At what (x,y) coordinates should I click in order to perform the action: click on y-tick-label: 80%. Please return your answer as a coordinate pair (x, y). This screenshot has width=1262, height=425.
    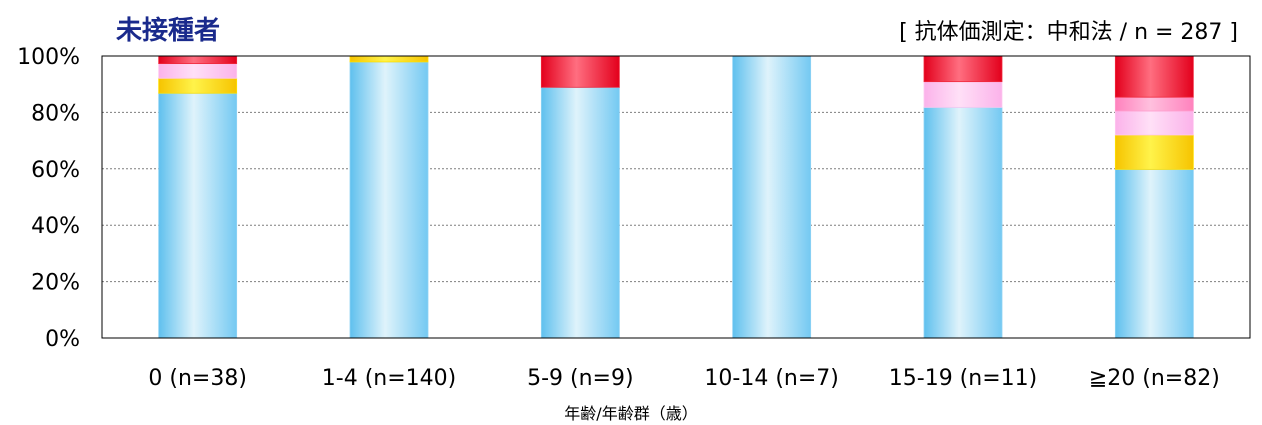
    Looking at the image, I should click on (55, 113).